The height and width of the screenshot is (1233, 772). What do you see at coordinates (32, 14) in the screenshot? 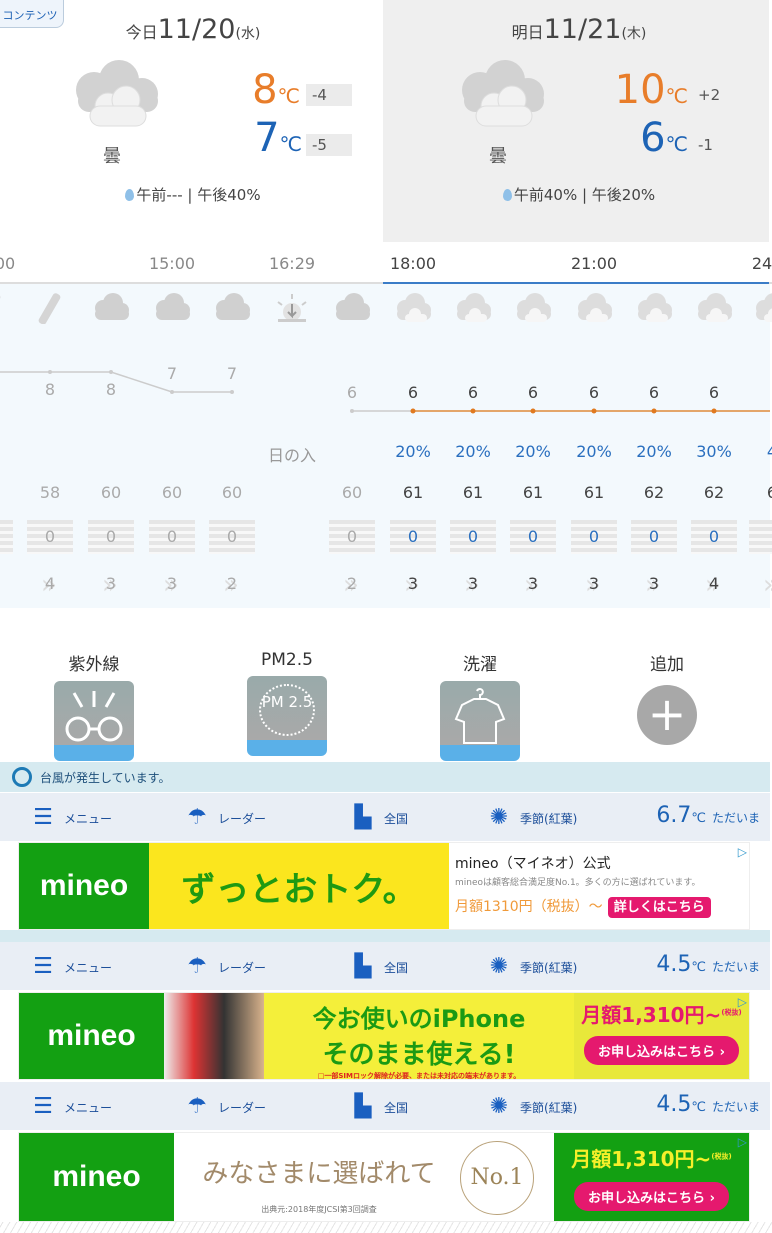
I see `contents-button: コンテンツ` at bounding box center [32, 14].